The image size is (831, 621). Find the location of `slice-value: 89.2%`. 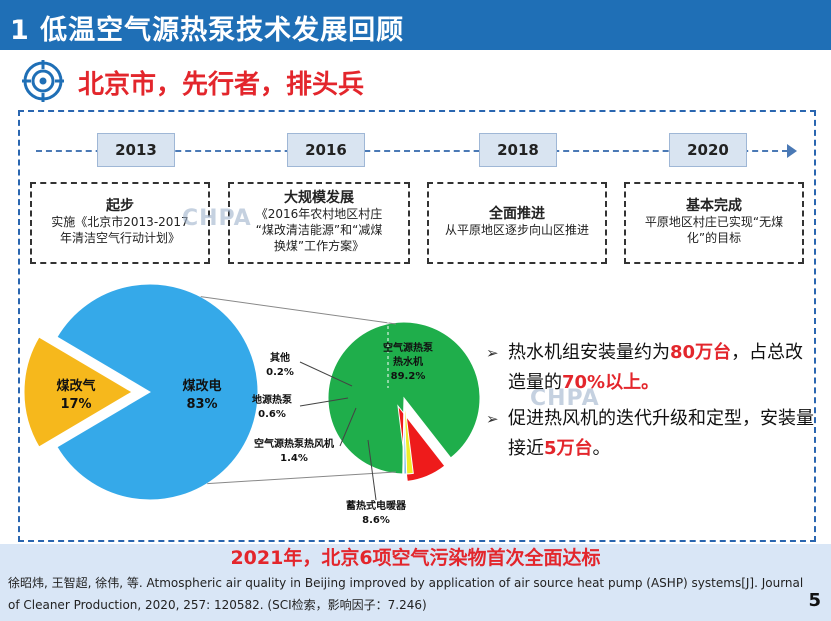

slice-value: 89.2% is located at coordinates (408, 376).